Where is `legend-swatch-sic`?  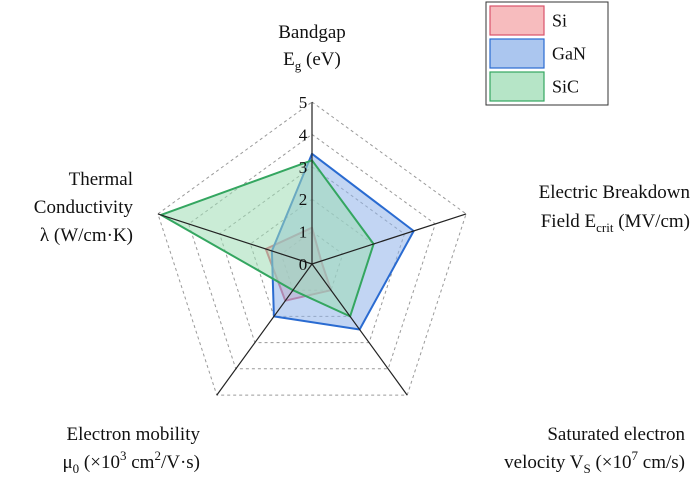 legend-swatch-sic is located at coordinates (517, 86).